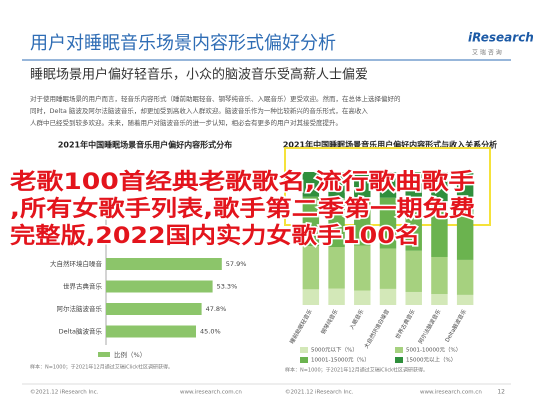 The image size is (533, 400). Describe the element at coordinates (130, 354) in the screenshot. I see `legend-label: 比例（%）` at that location.